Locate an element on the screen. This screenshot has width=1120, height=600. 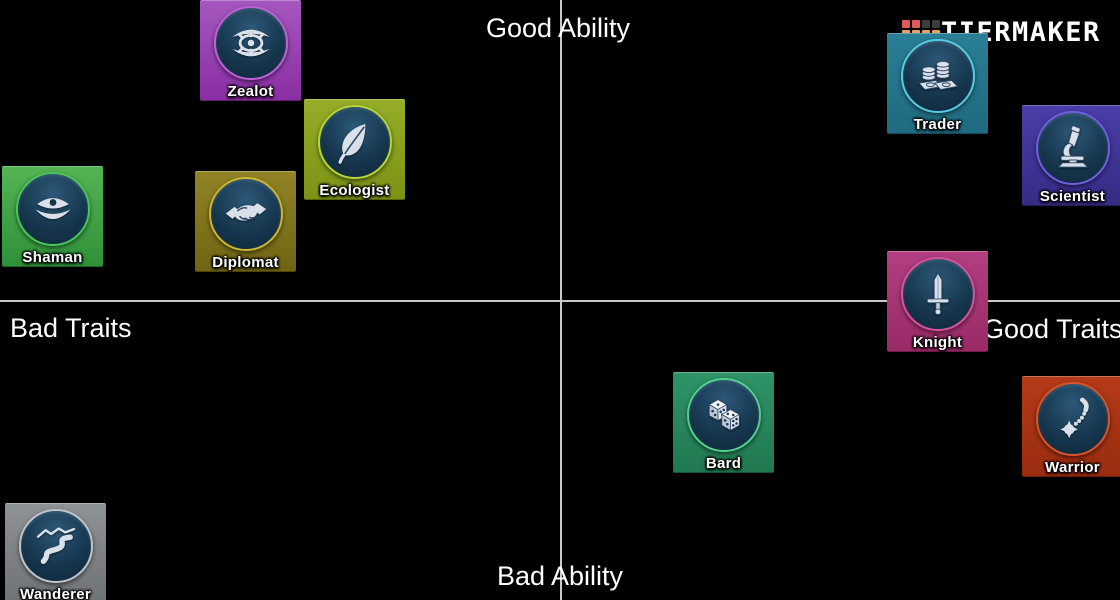
microscope-icon is located at coordinates (1072, 146).